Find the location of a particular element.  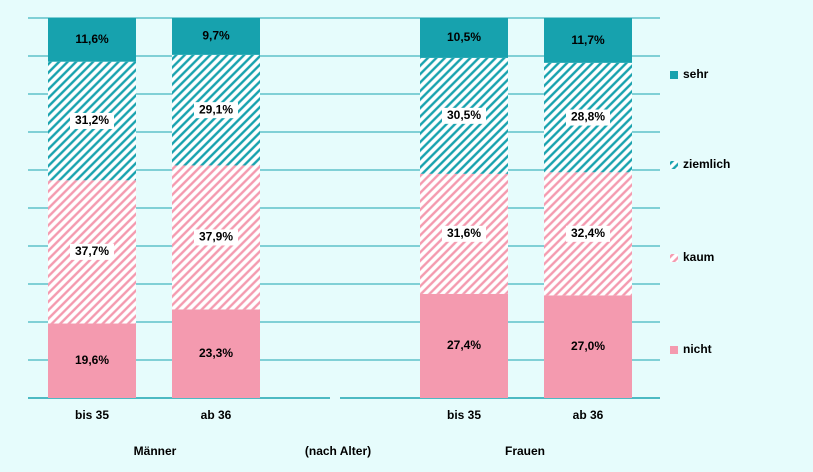

group-label: (nach Alter) is located at coordinates (338, 451).